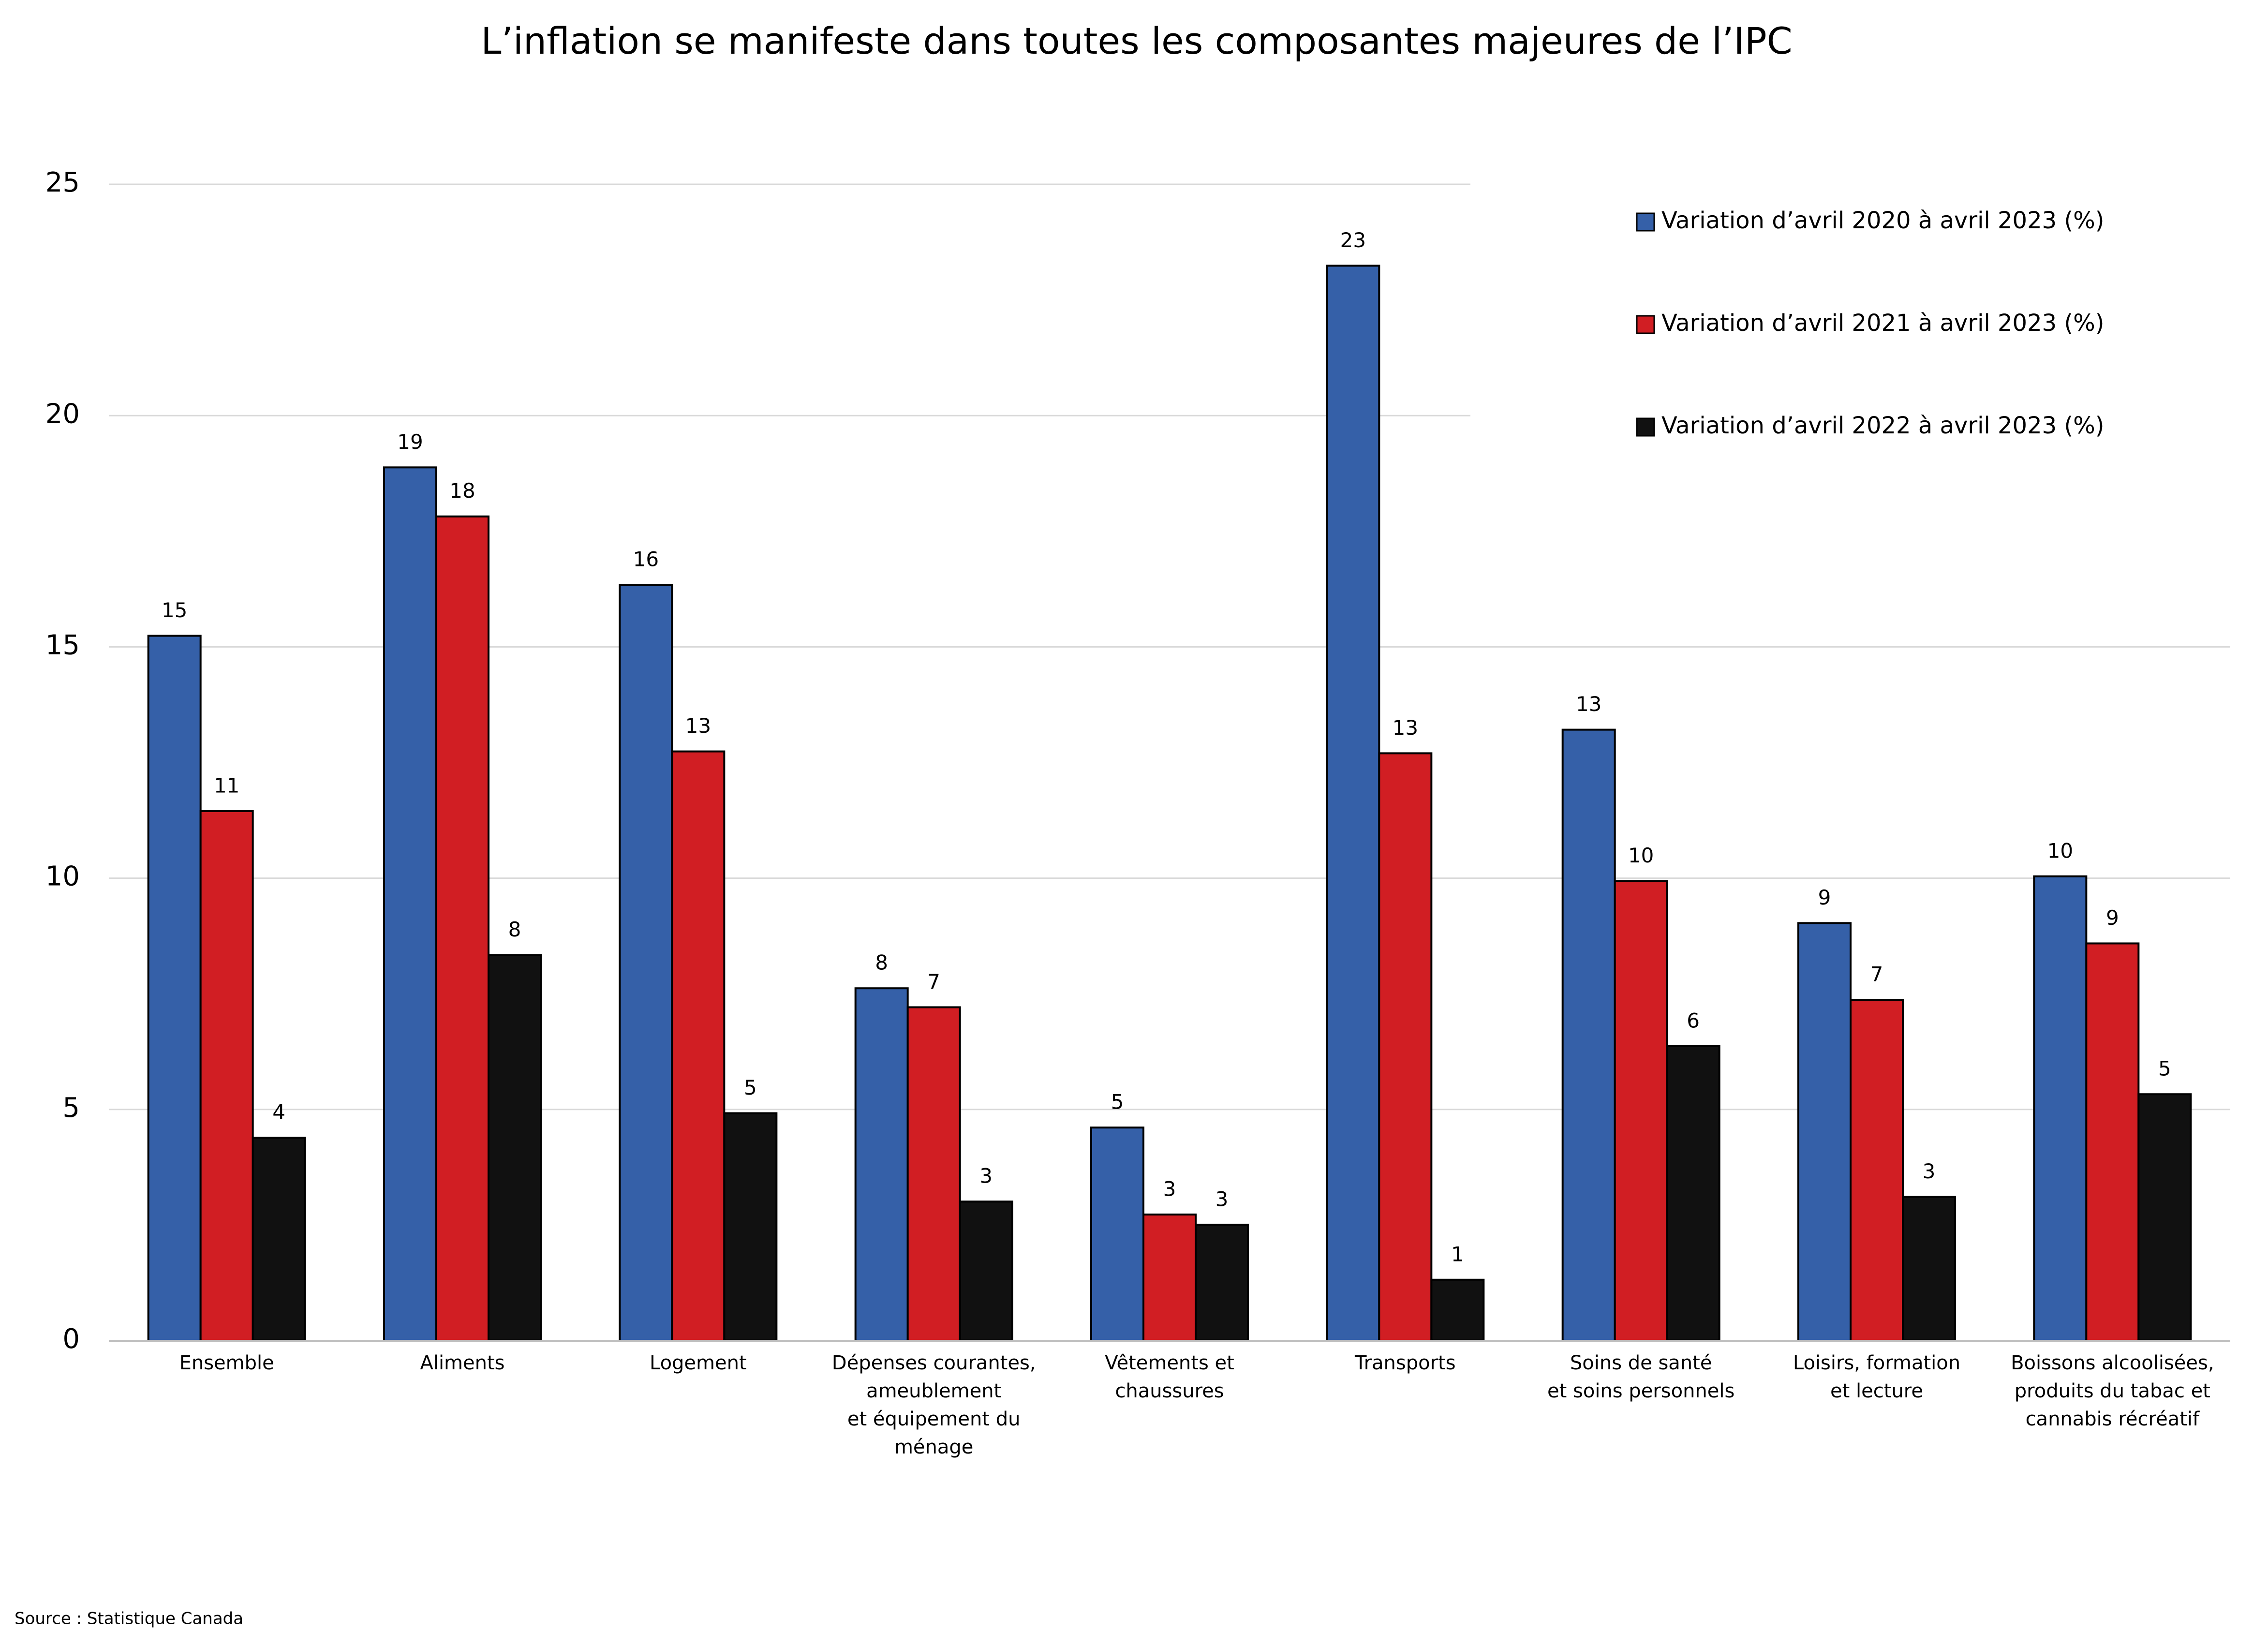 Image resolution: width=2268 pixels, height=1646 pixels. I want to click on y-tick-label: 15, so click(62, 645).